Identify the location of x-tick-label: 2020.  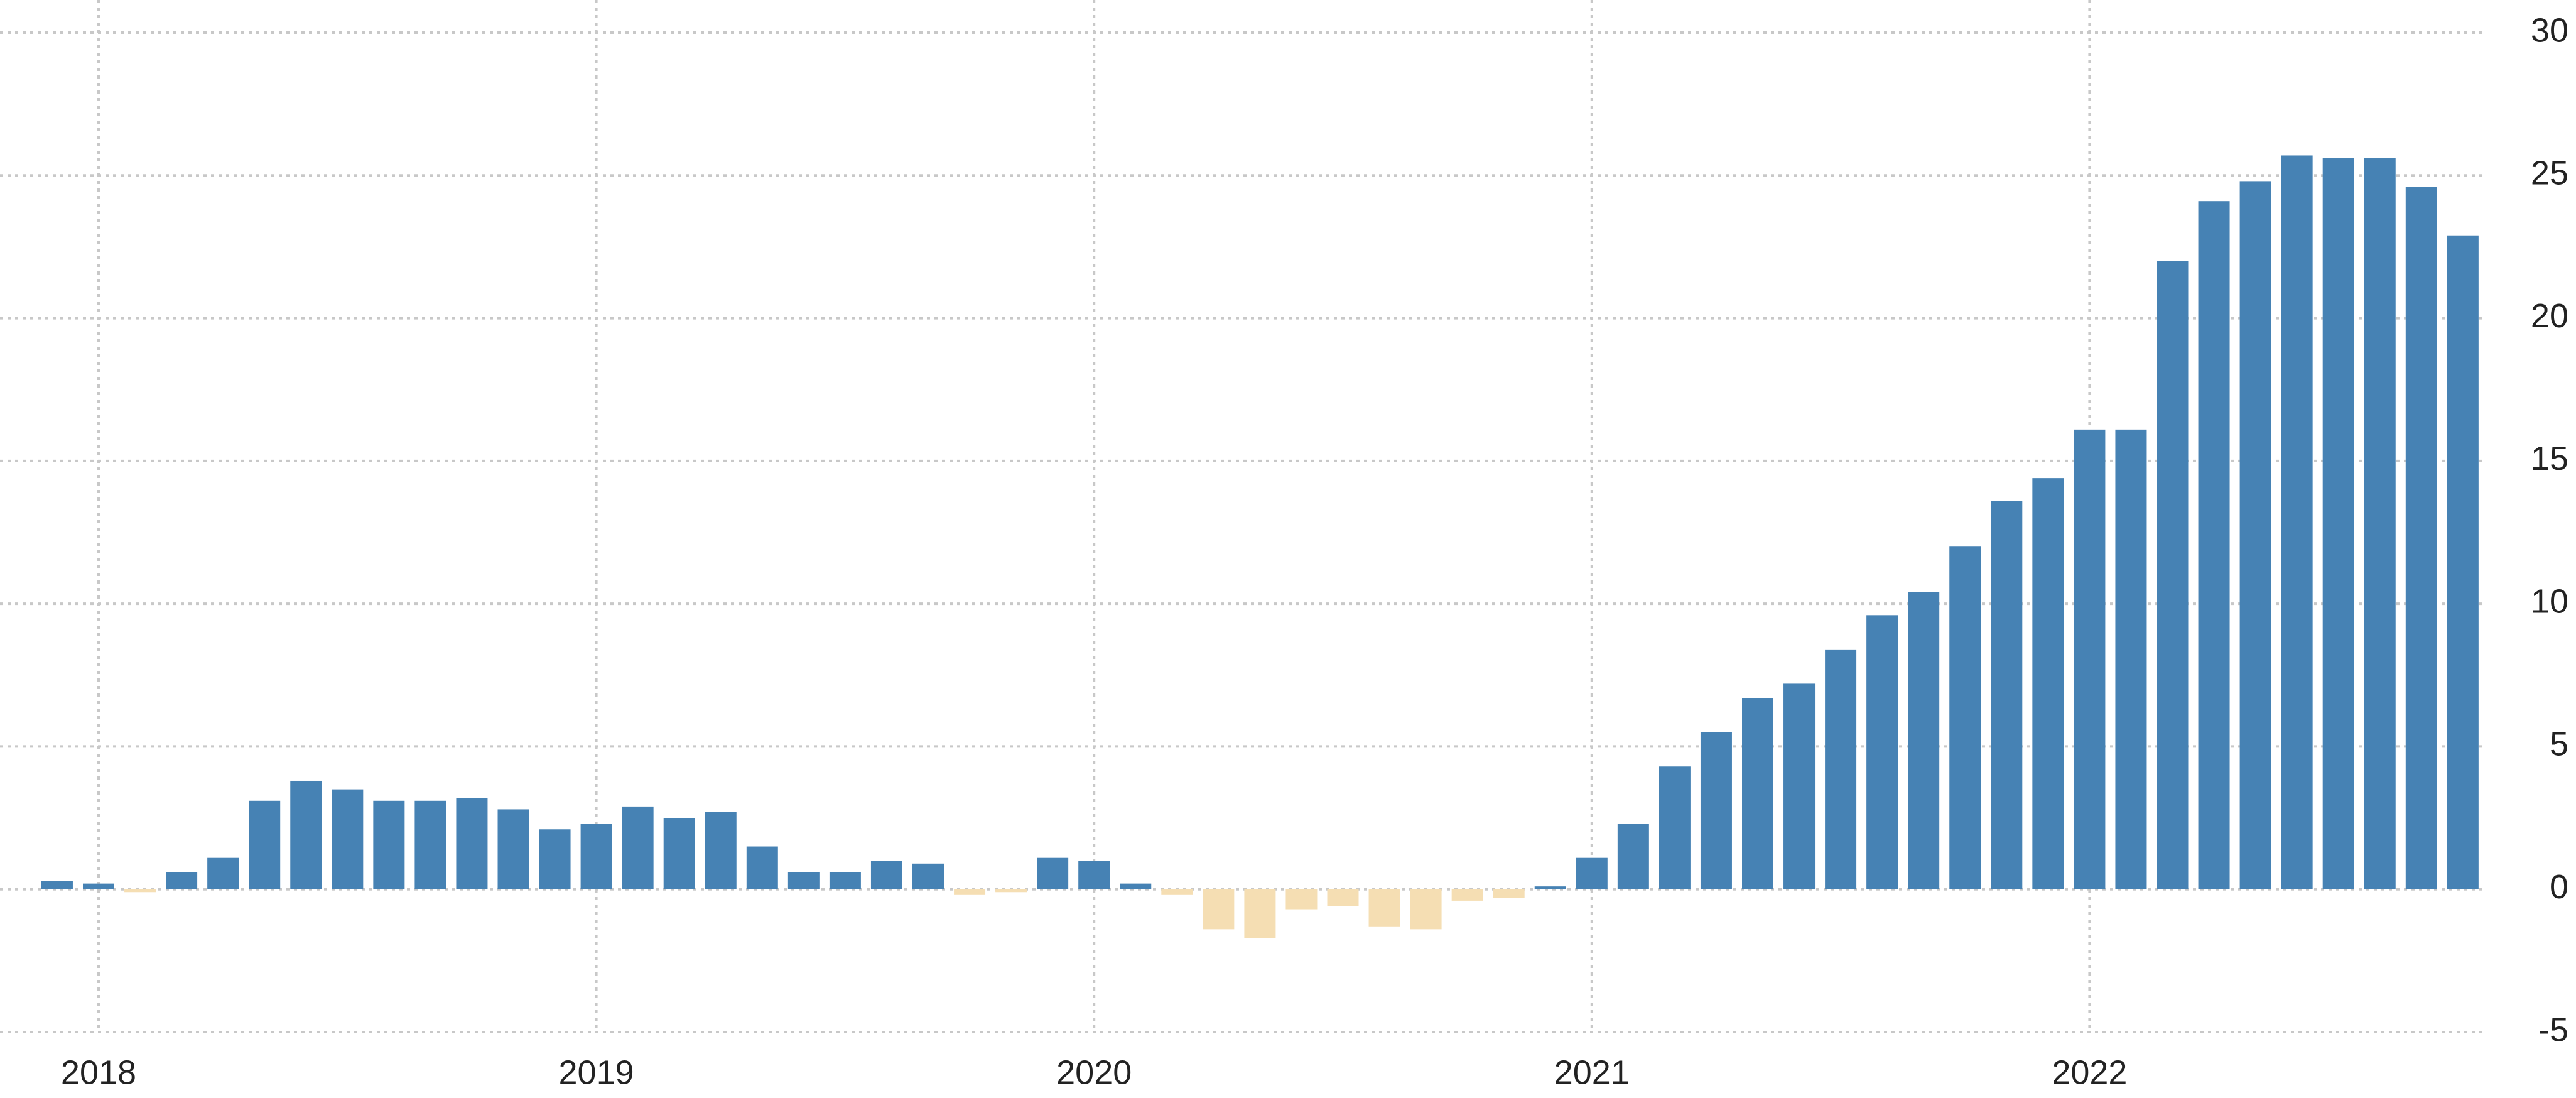
(1094, 1072).